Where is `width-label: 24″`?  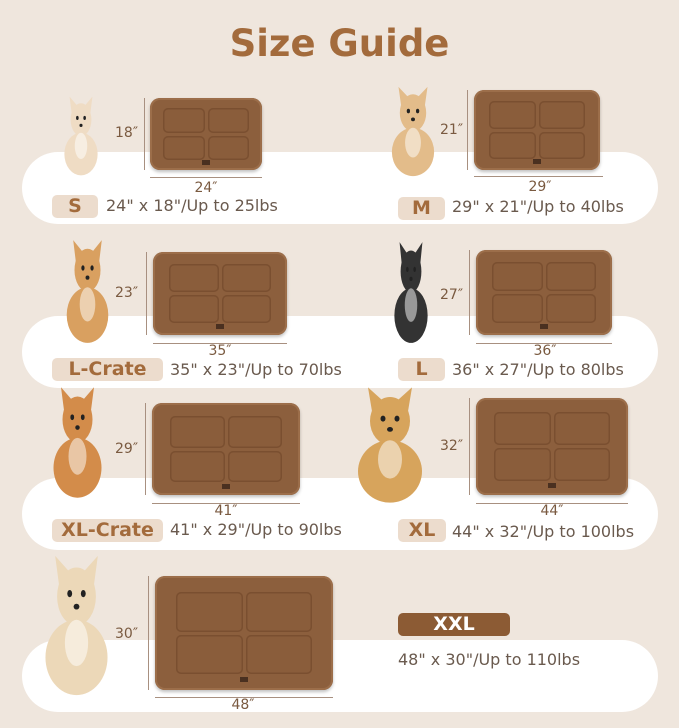
width-label: 24″ is located at coordinates (206, 188).